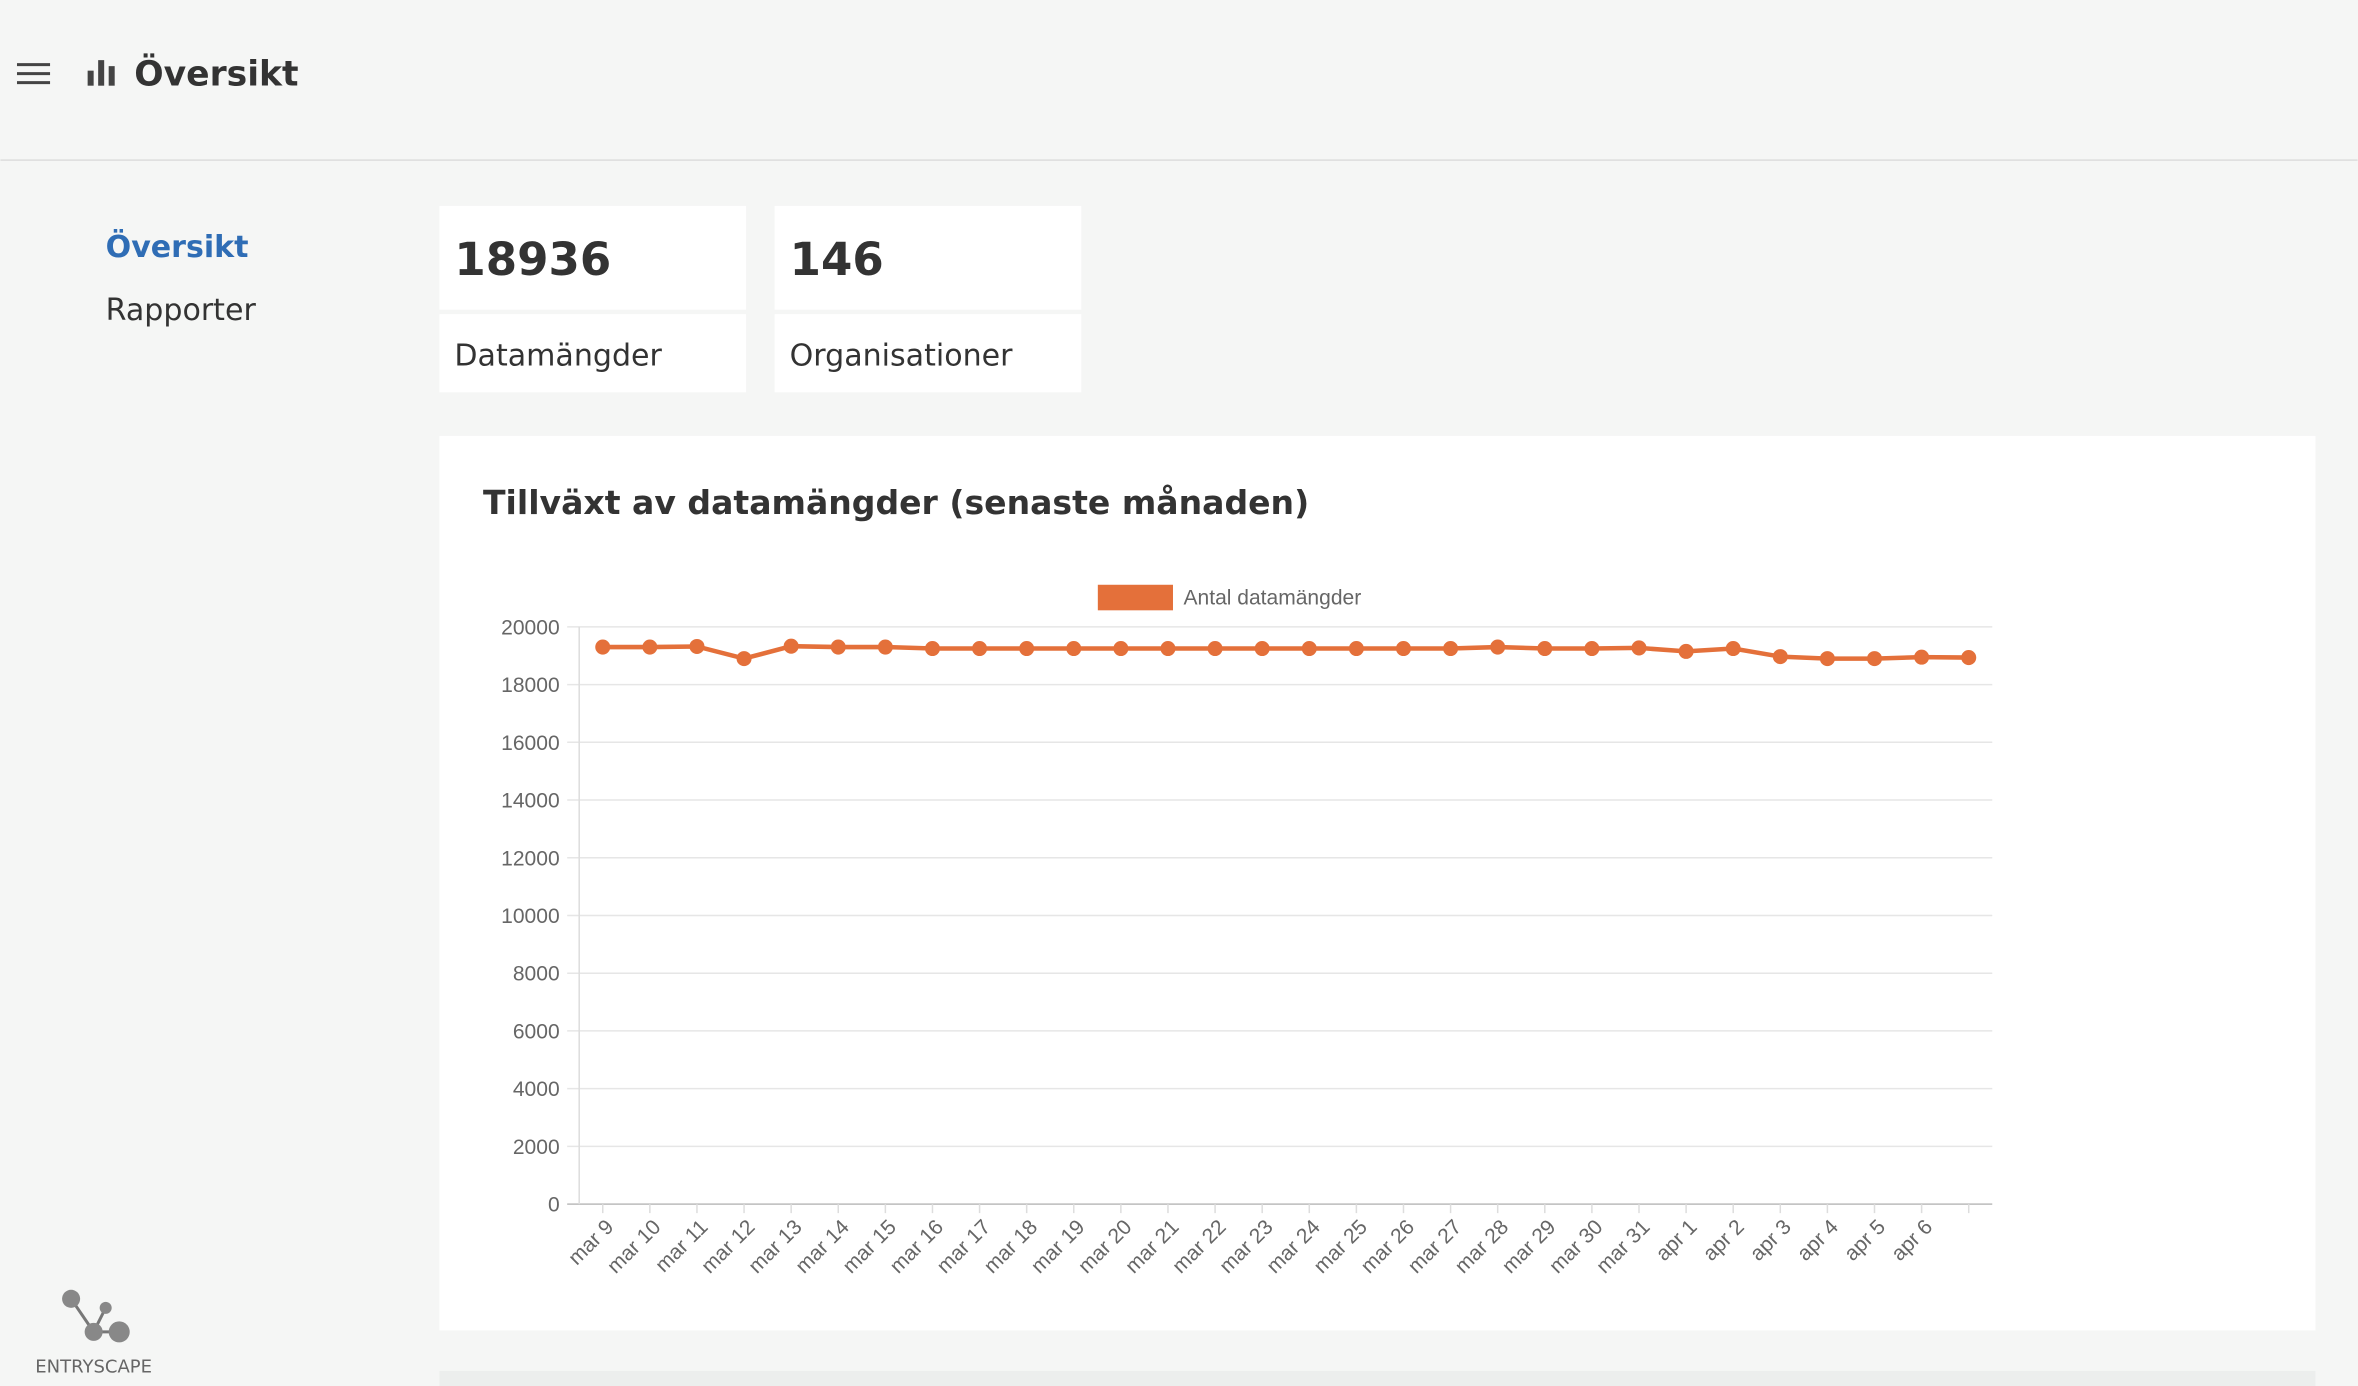 This screenshot has height=1386, width=2358. What do you see at coordinates (1179, 80) in the screenshot?
I see `header` at bounding box center [1179, 80].